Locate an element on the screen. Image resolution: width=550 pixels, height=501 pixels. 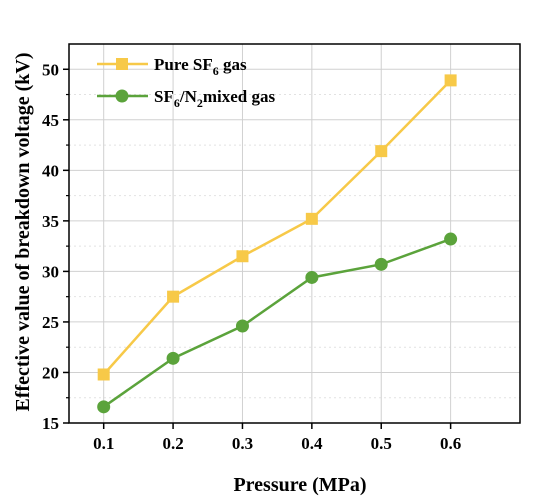
x-tick-label: 0.2 is located at coordinates (172, 443).